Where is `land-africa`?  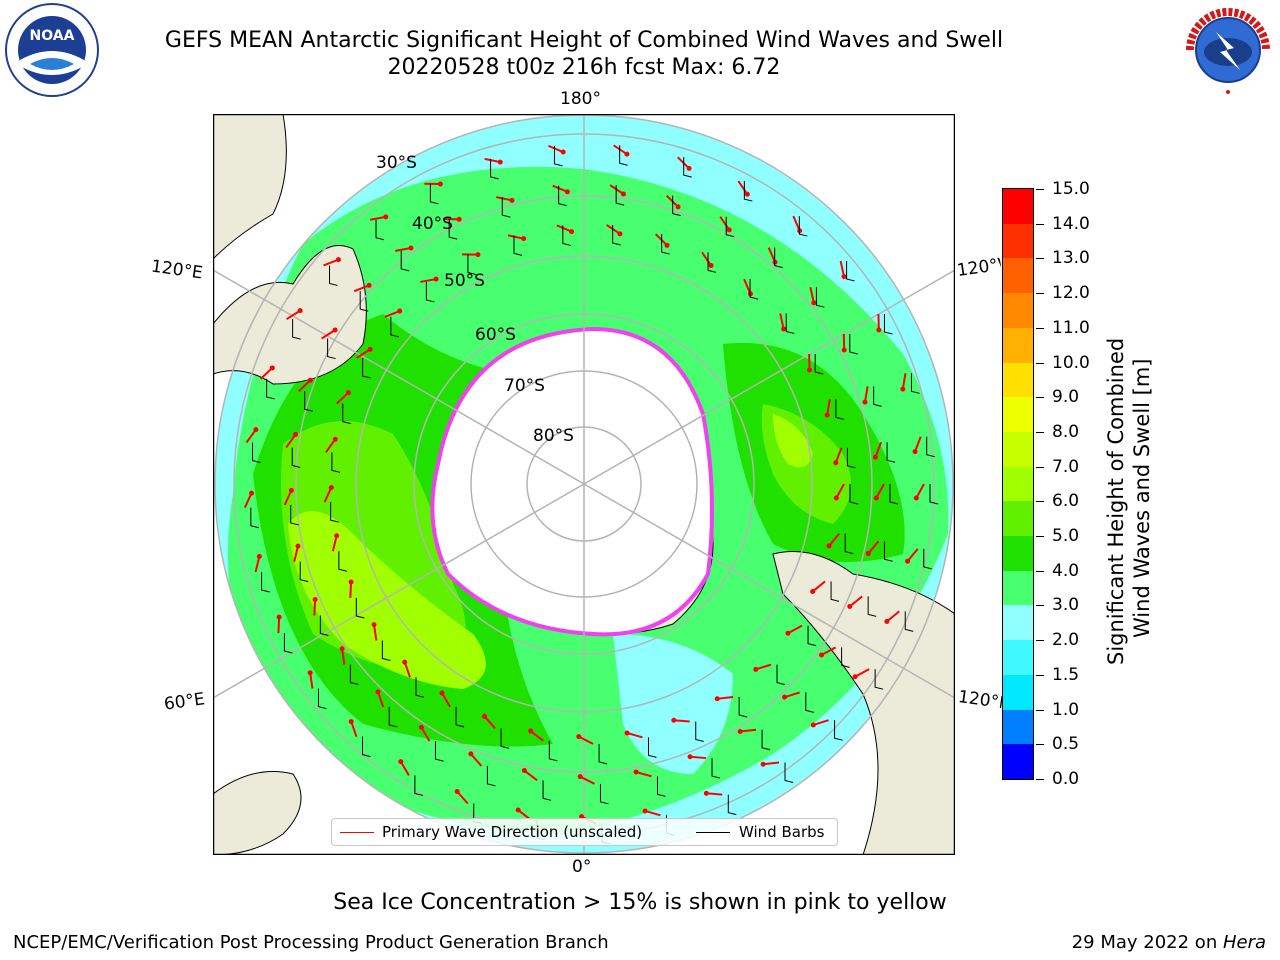 land-africa is located at coordinates (250, 187).